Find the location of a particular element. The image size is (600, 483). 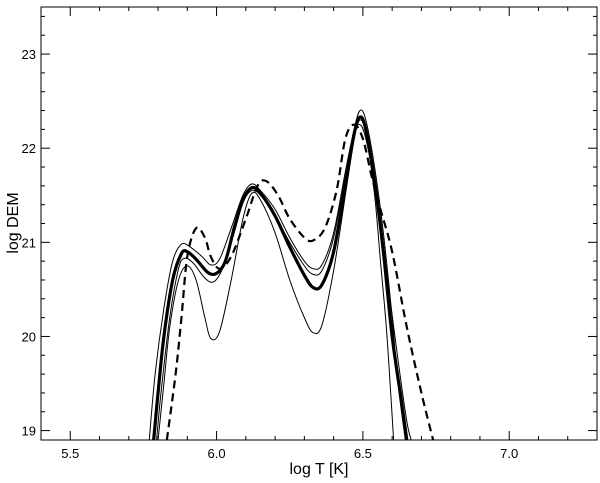

y-axis-title: log DEM is located at coordinates (13, 222).